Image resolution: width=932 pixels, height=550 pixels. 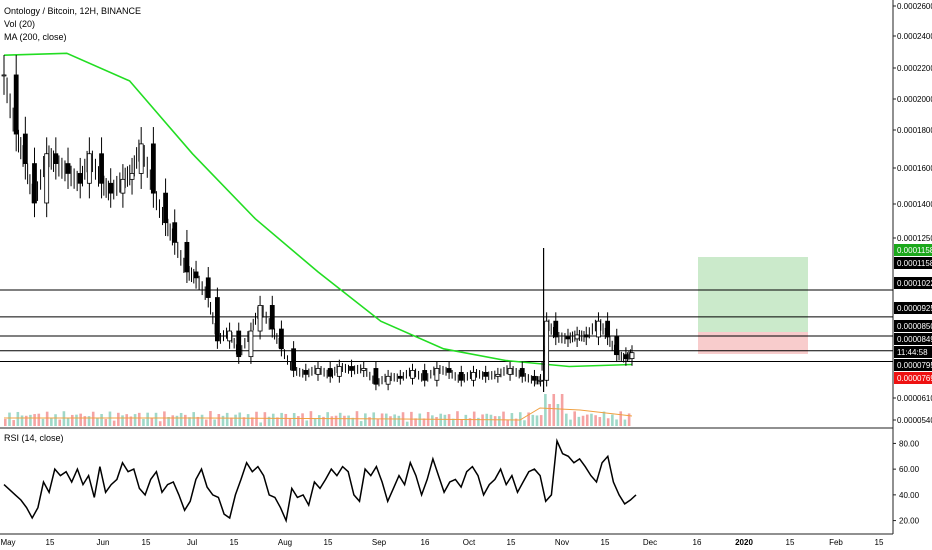 I want to click on price-badge-label: 0.0000795, so click(x=914, y=365).